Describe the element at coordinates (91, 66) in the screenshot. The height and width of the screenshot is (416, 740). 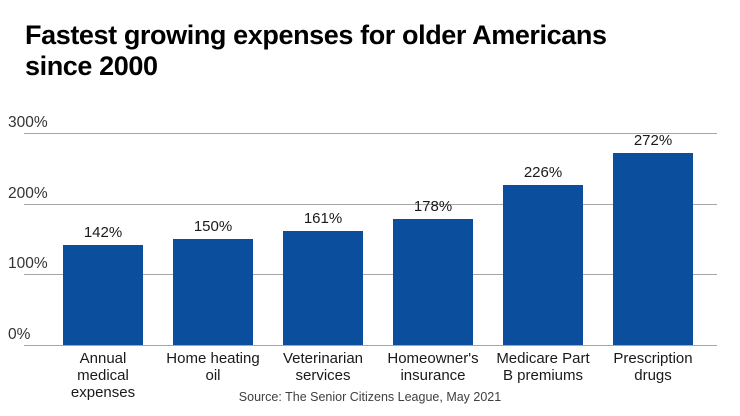
I see `chart-title-line-2: since 2000` at that location.